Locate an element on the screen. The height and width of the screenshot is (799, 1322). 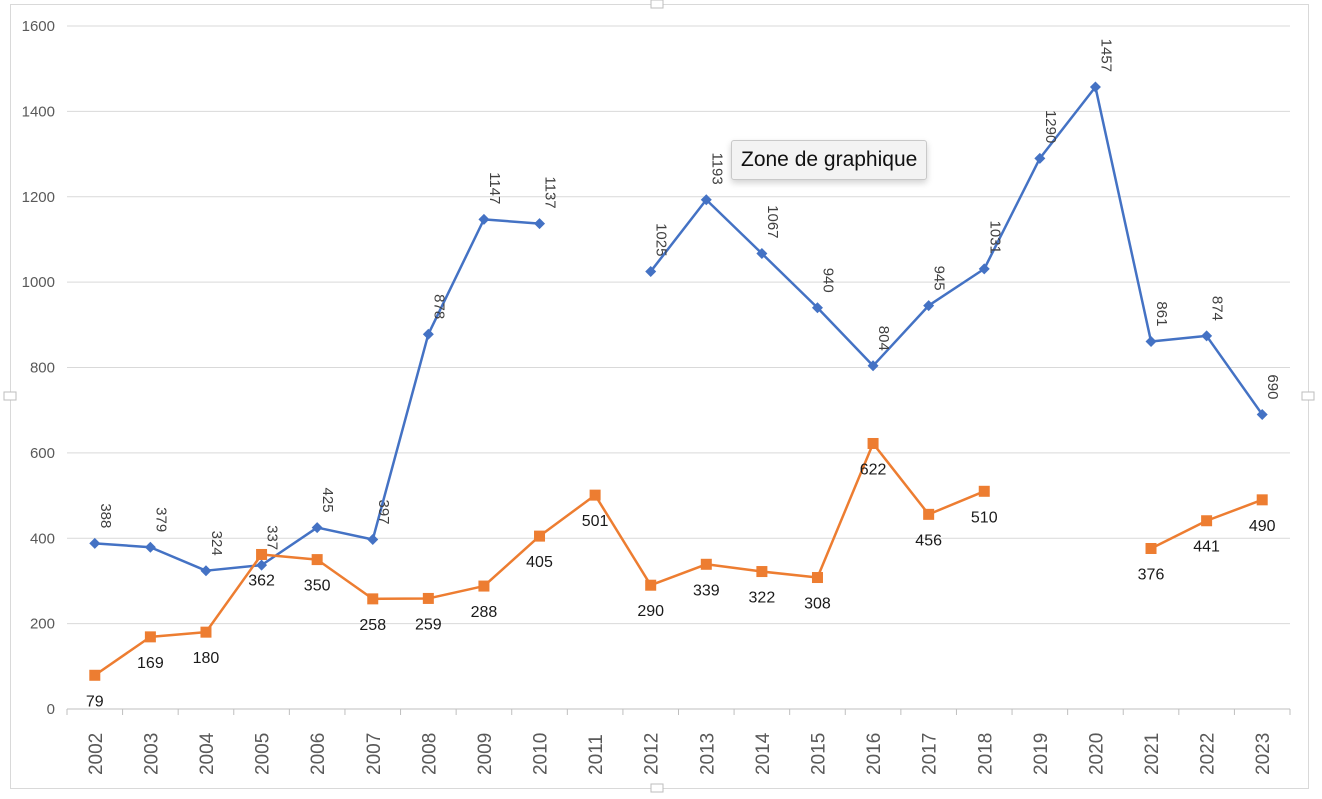
y-tick-label: 1400 is located at coordinates (38, 111).